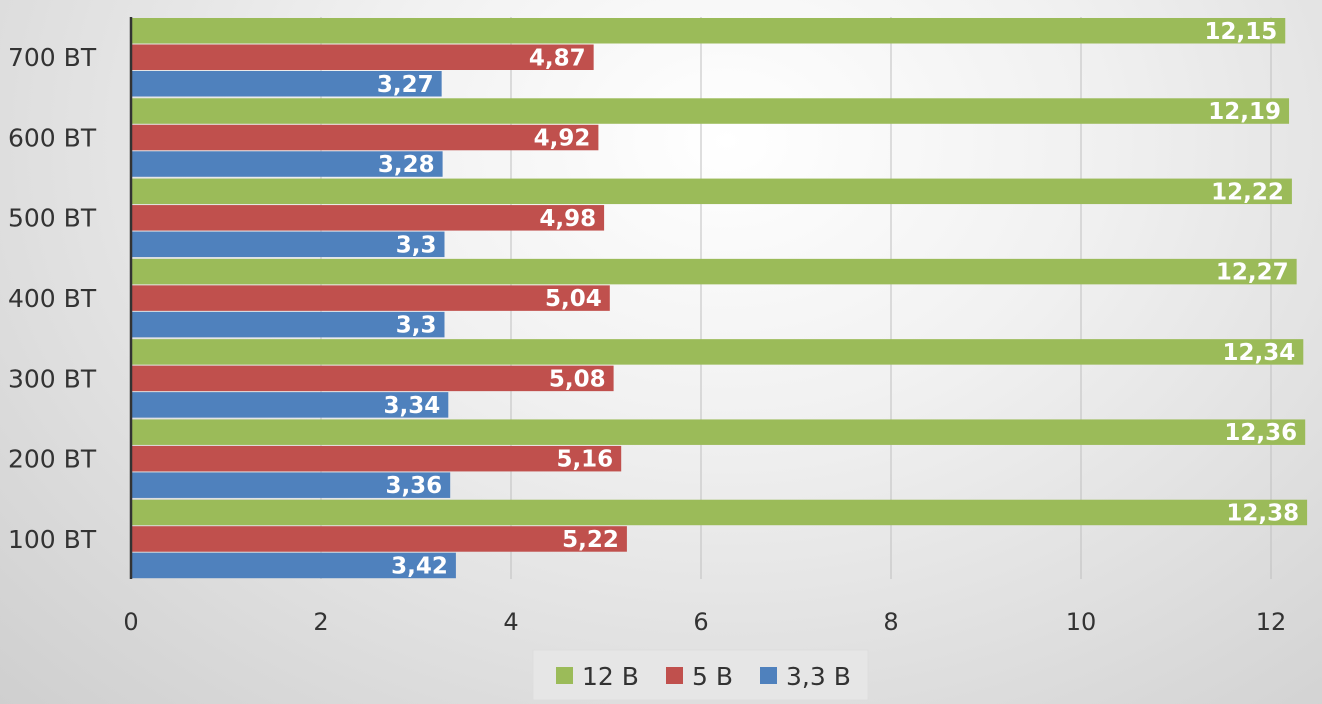 The image size is (1322, 704). What do you see at coordinates (1271, 622) in the screenshot?
I see `x-tick-label: 12` at bounding box center [1271, 622].